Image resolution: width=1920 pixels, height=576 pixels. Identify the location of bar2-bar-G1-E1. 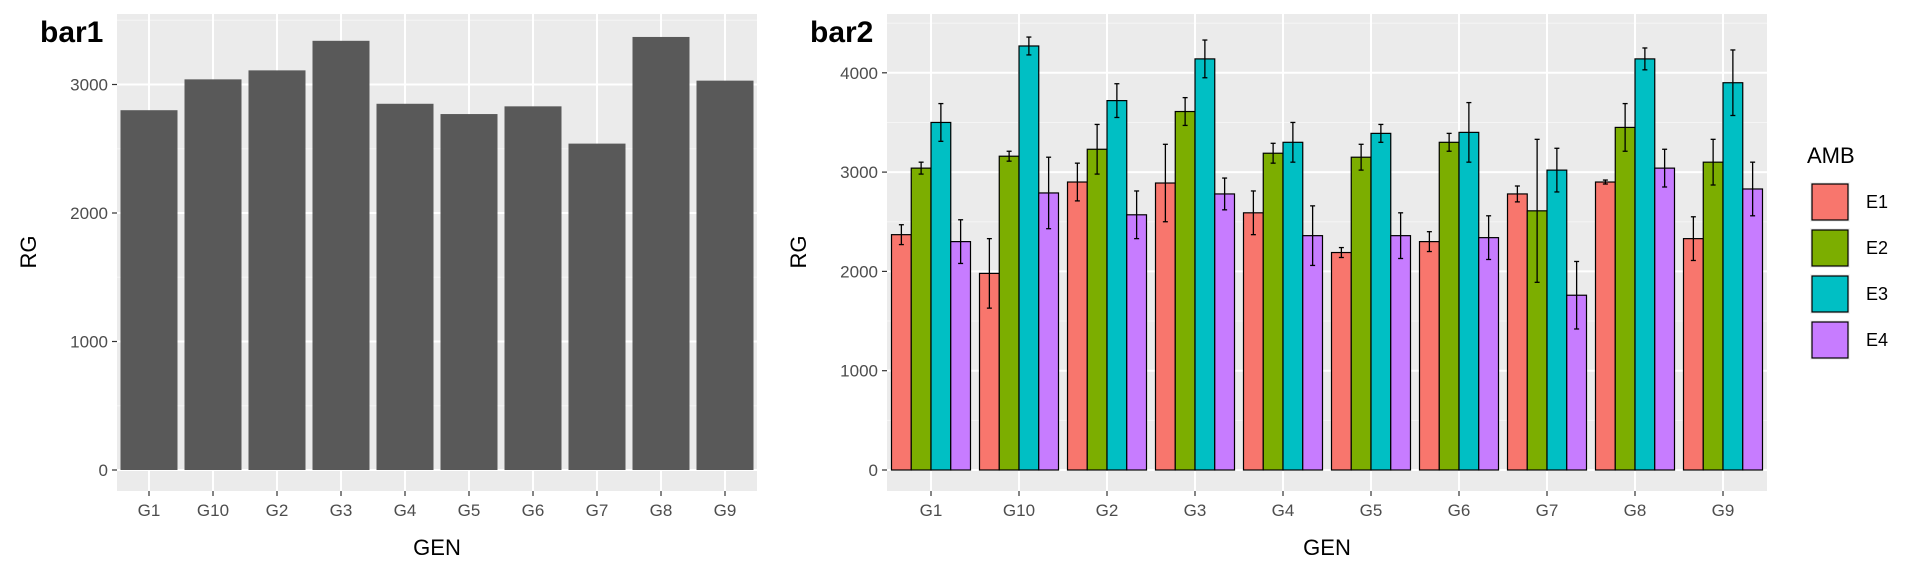
(901, 352).